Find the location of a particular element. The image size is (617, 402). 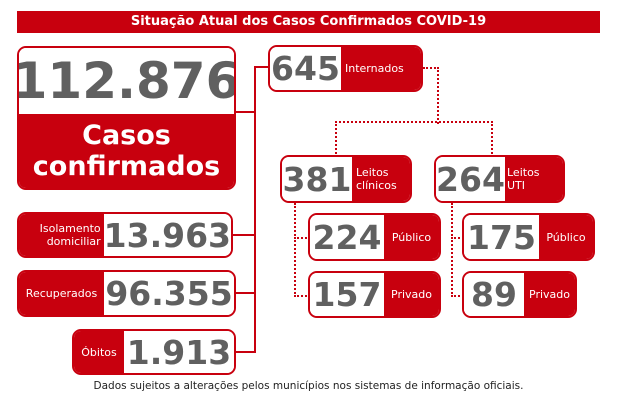

clinical-label: Leitos clínicos is located at coordinates (381, 179).